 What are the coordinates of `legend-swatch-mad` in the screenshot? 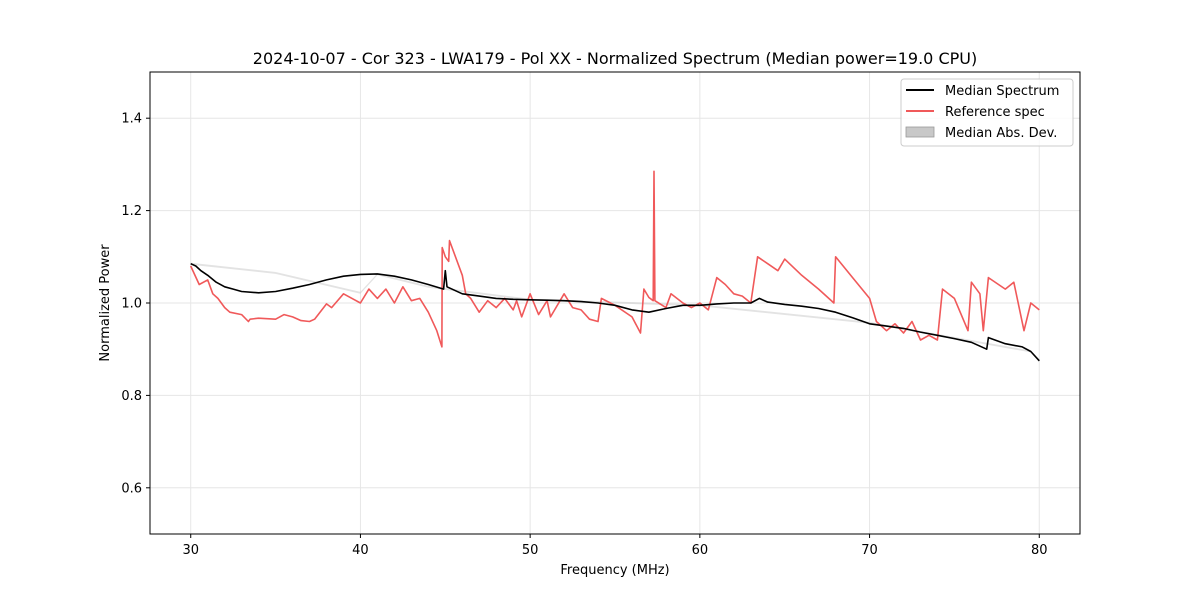 It's located at (920, 132).